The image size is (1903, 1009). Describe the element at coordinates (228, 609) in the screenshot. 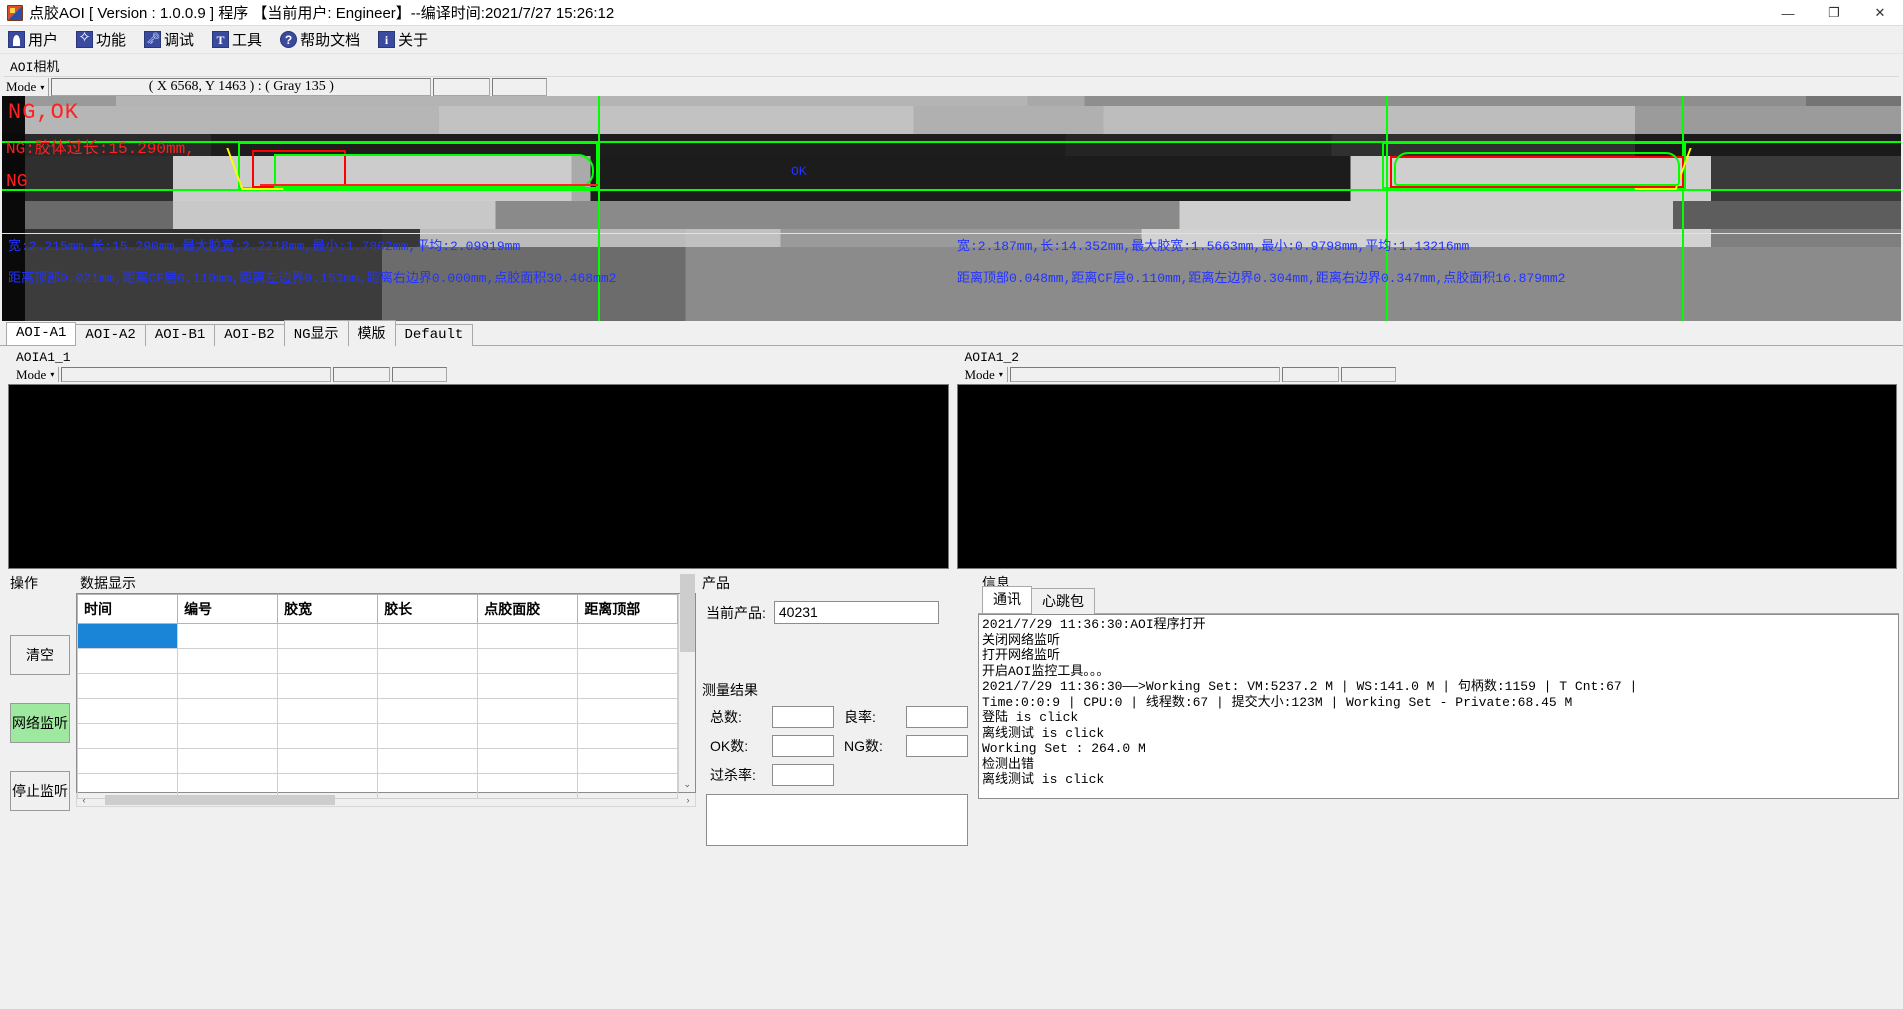

I see `column-header-id: 编号` at that location.